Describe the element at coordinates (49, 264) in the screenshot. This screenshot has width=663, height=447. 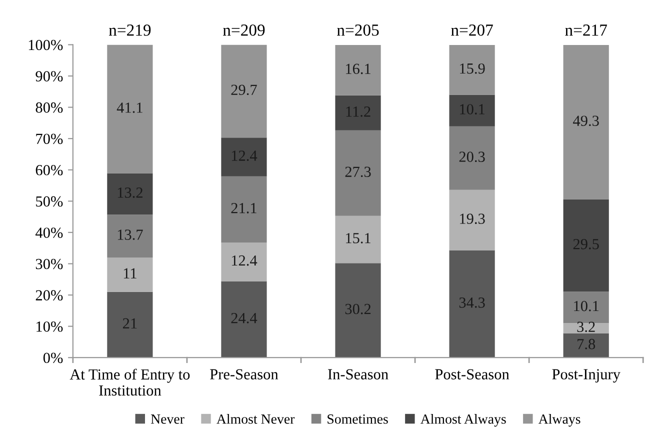
I see `y-tick-label: 30%` at that location.